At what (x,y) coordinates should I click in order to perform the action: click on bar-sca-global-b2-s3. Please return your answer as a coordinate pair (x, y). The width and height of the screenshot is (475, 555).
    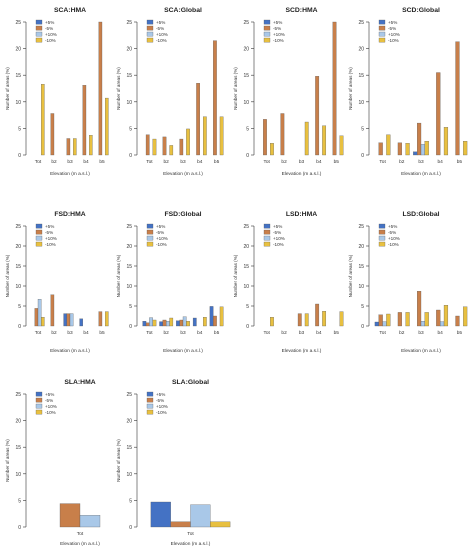
    Looking at the image, I should click on (171, 150).